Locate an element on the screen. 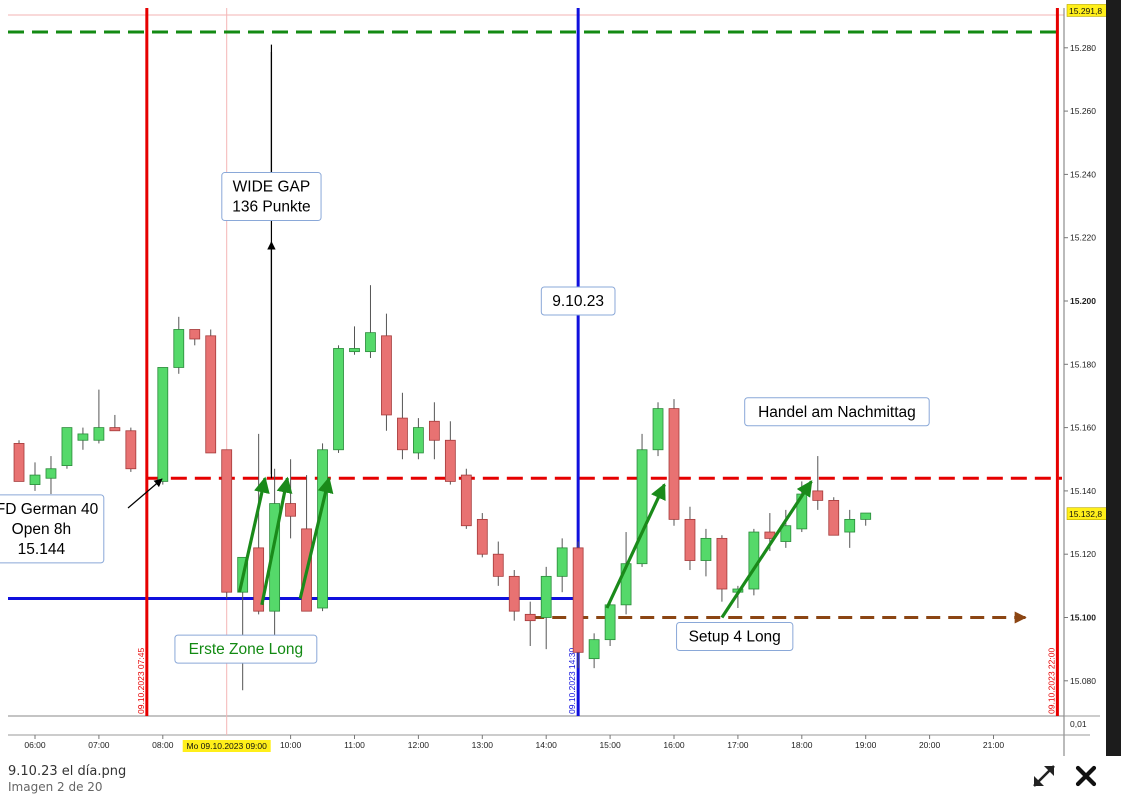 The image size is (1121, 807). annotation-cfd-open: CFD German 40 Open 8h 15.144 is located at coordinates (52, 529).